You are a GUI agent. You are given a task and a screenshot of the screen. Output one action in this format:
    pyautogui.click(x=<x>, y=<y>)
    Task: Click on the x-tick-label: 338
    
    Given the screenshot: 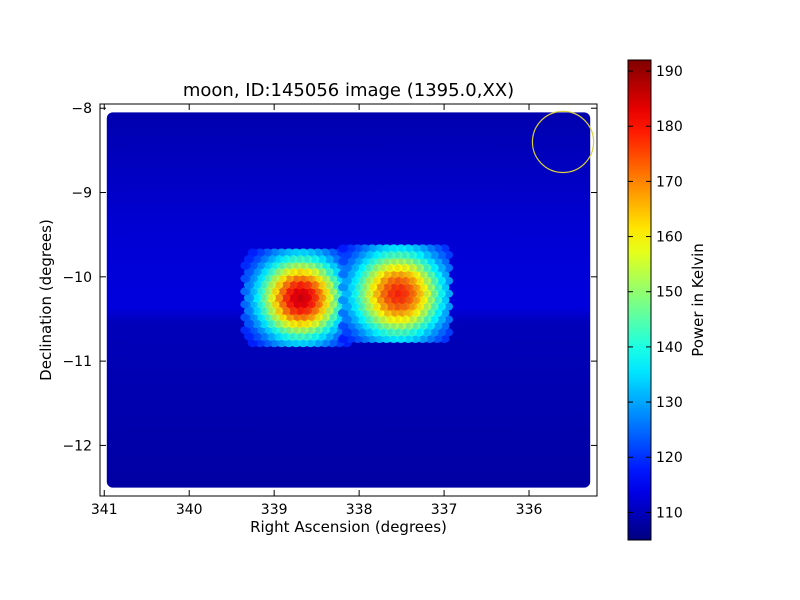 What is the action you would take?
    pyautogui.click(x=359, y=510)
    